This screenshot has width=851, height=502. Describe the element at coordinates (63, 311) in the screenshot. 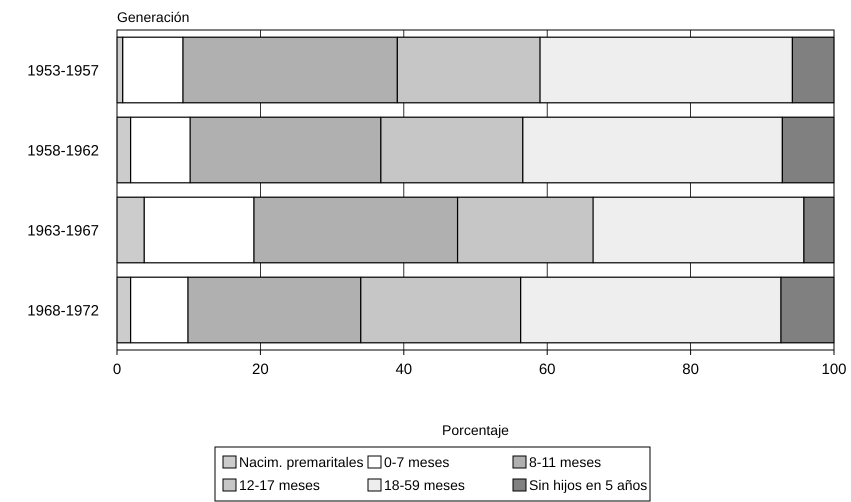

I see `y-tick-label: 1968-1972` at that location.